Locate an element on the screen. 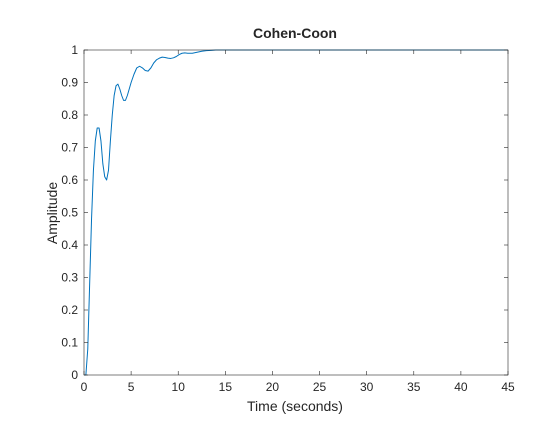 This screenshot has height=425, width=560. y-tick-label: 0.4 is located at coordinates (69, 245).